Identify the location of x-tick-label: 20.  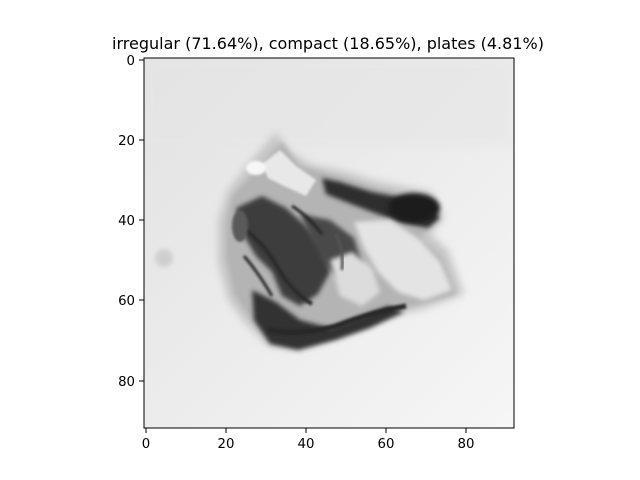
(226, 444).